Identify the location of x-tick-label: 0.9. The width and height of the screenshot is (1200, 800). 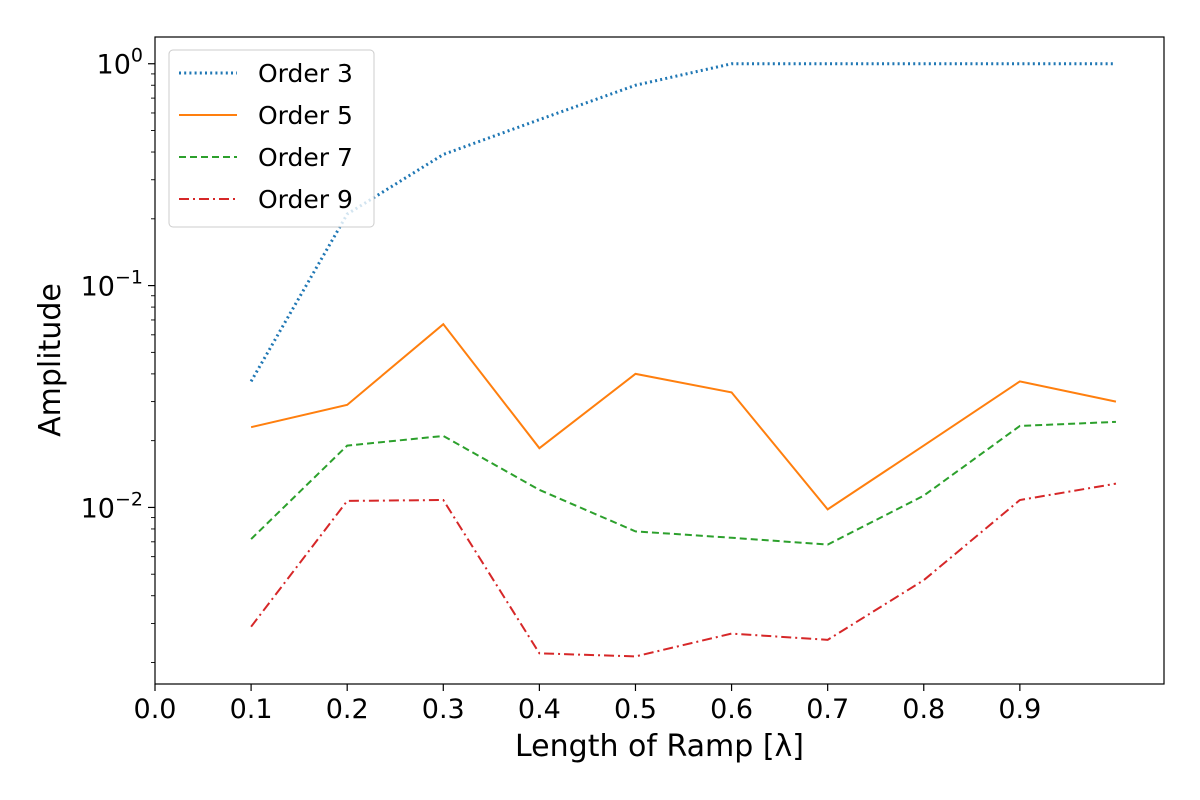
(1019, 709).